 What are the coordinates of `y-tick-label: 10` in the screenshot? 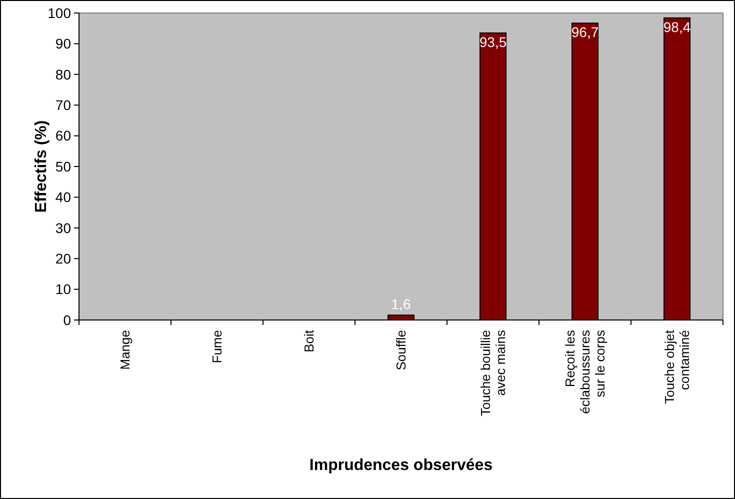 It's located at (63, 289).